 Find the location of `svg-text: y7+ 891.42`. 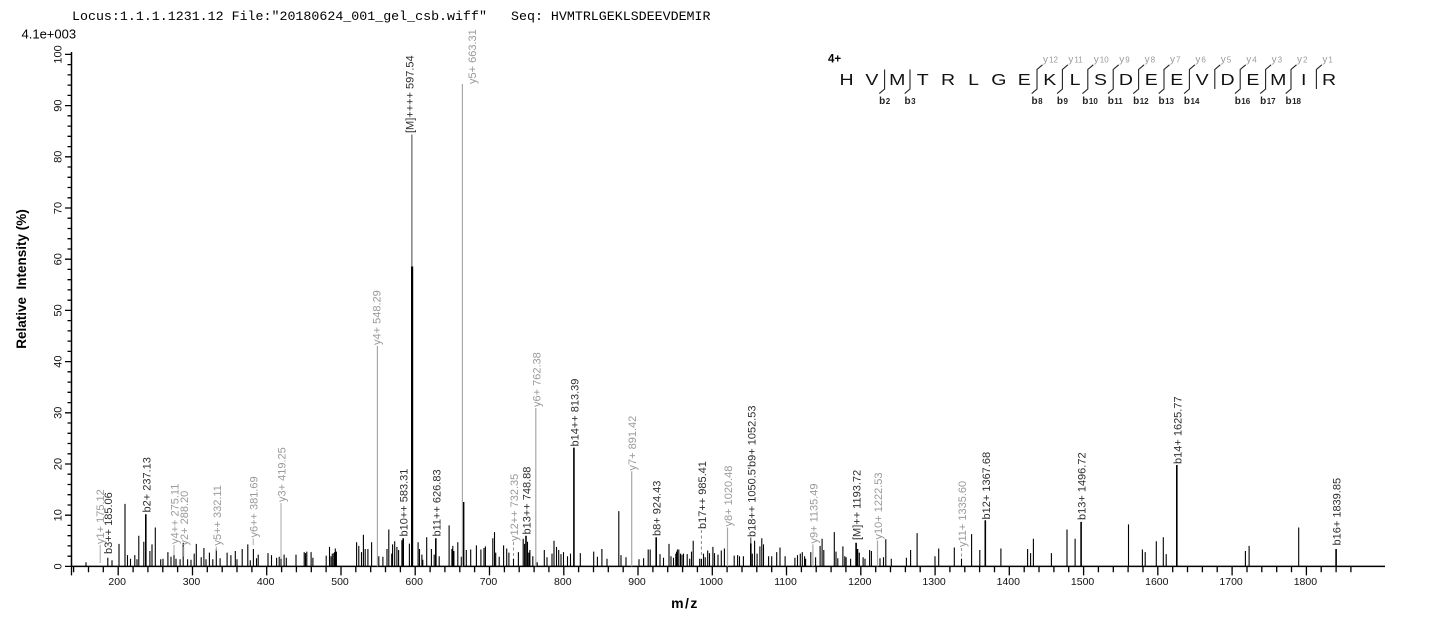

svg-text: y7+ 891.42 is located at coordinates (633, 443).